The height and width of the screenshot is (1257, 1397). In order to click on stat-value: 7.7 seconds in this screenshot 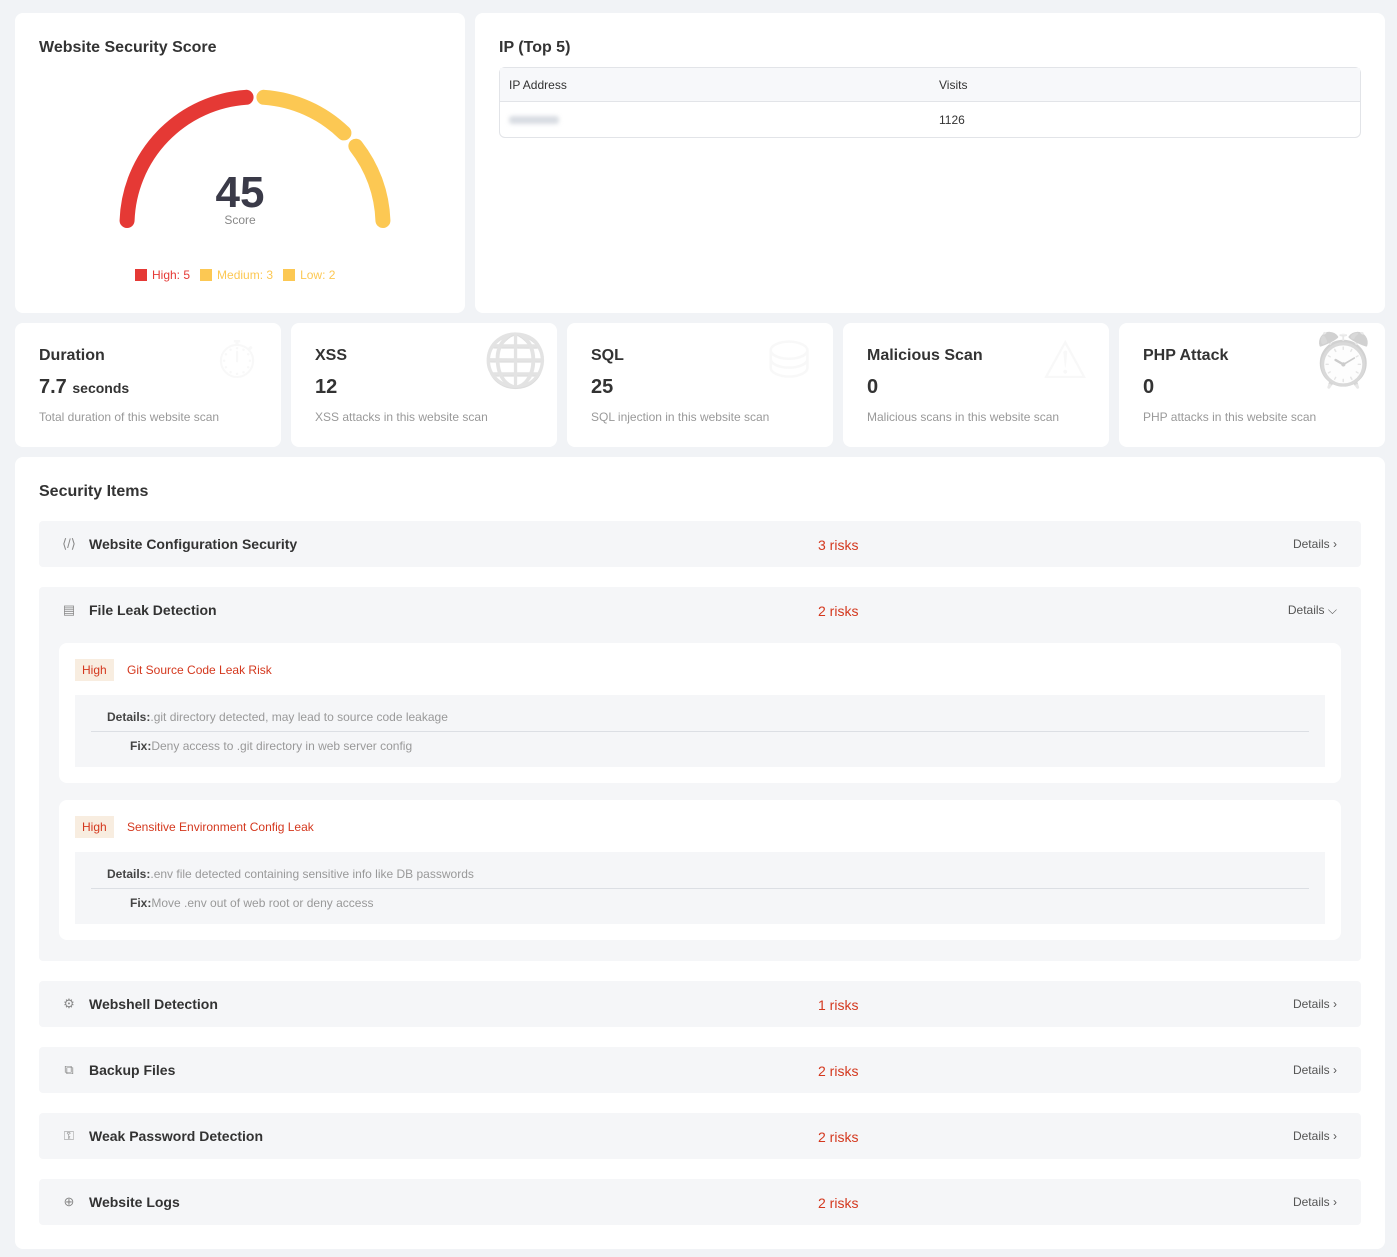, I will do `click(84, 387)`.